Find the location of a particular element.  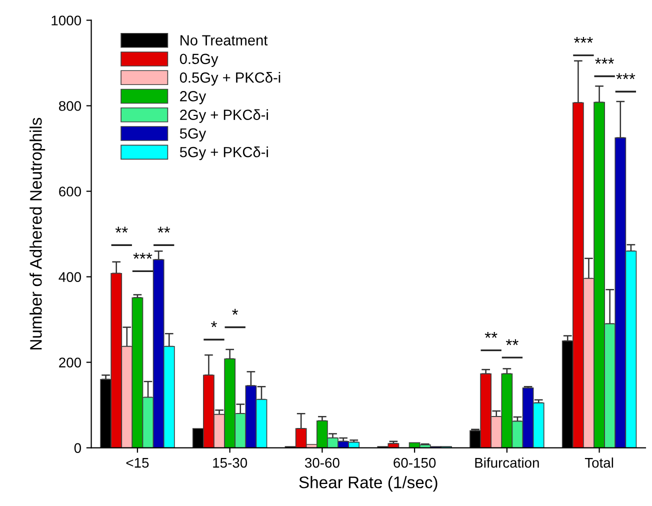

x-axis-title: Shear Rate (1/sec) is located at coordinates (368, 484).